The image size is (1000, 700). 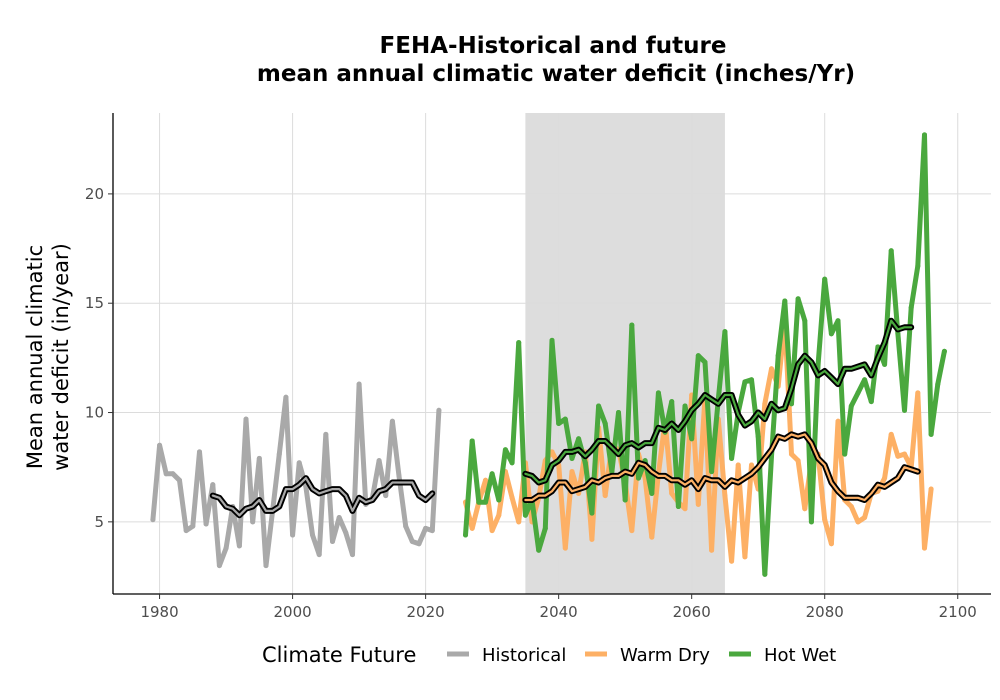 I want to click on data-point-hot-wet-2071, so click(x=765, y=574).